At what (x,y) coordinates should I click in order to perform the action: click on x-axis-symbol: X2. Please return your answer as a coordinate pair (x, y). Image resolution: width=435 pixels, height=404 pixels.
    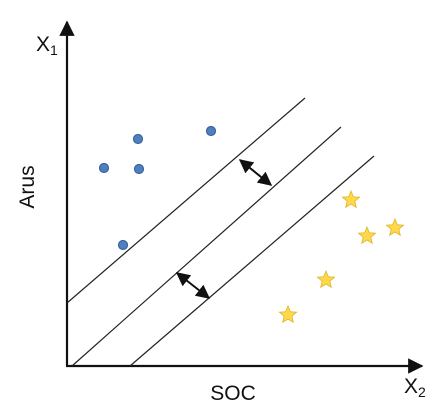
    Looking at the image, I should click on (415, 387).